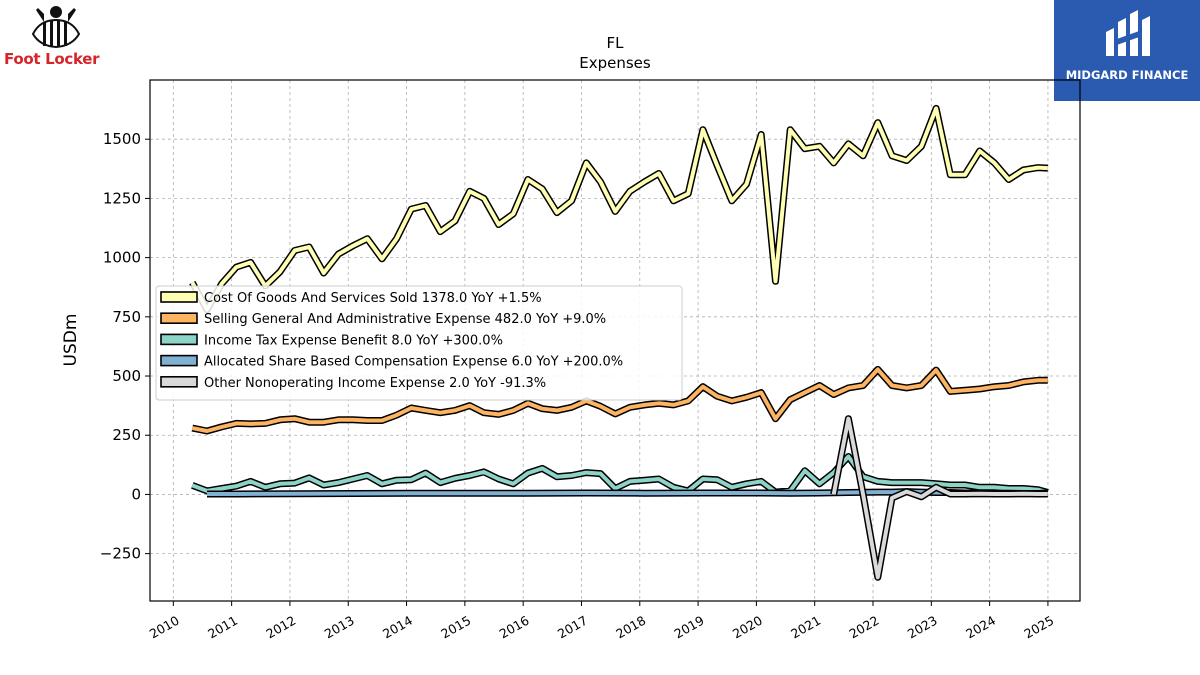 The image size is (1200, 675). I want to click on chart-title: FL, so click(616, 43).